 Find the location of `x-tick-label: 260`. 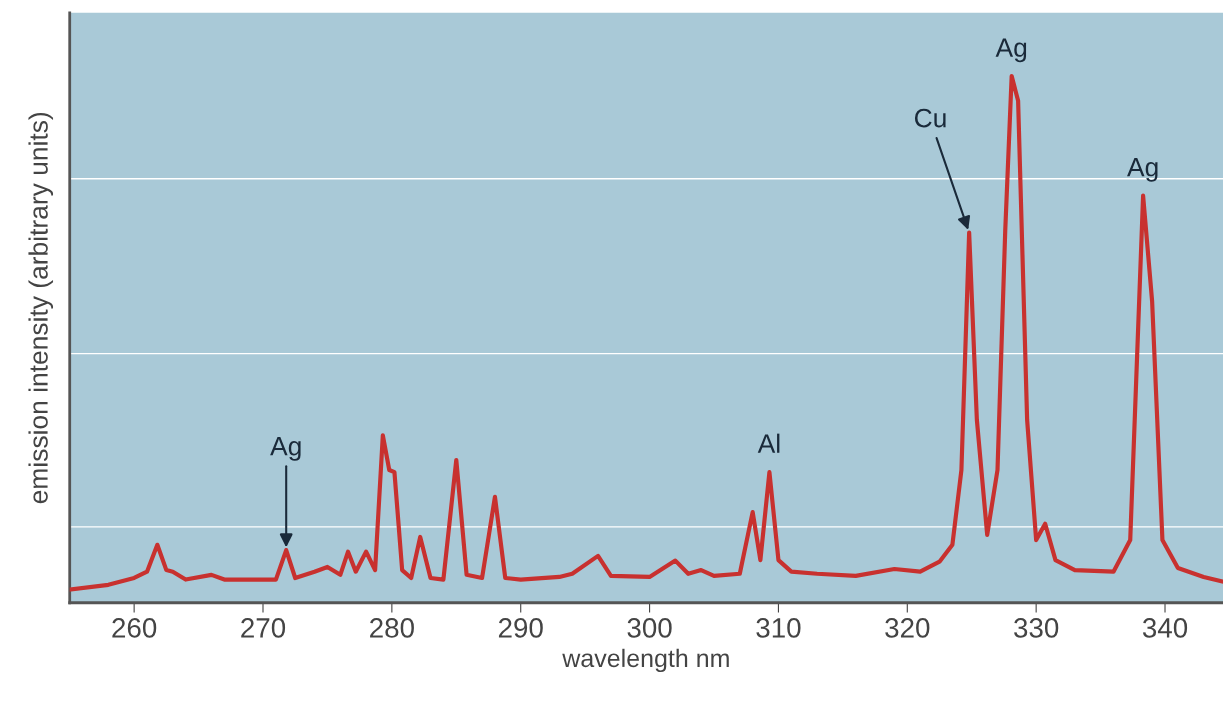

x-tick-label: 260 is located at coordinates (134, 628).